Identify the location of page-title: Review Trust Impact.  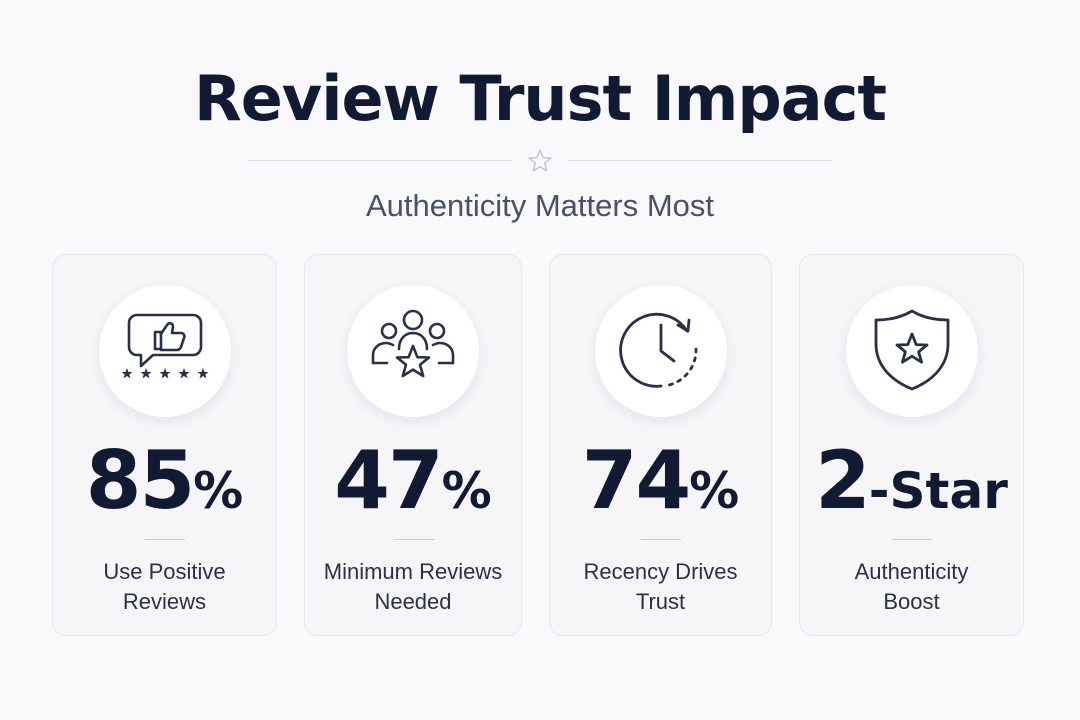
(540, 98).